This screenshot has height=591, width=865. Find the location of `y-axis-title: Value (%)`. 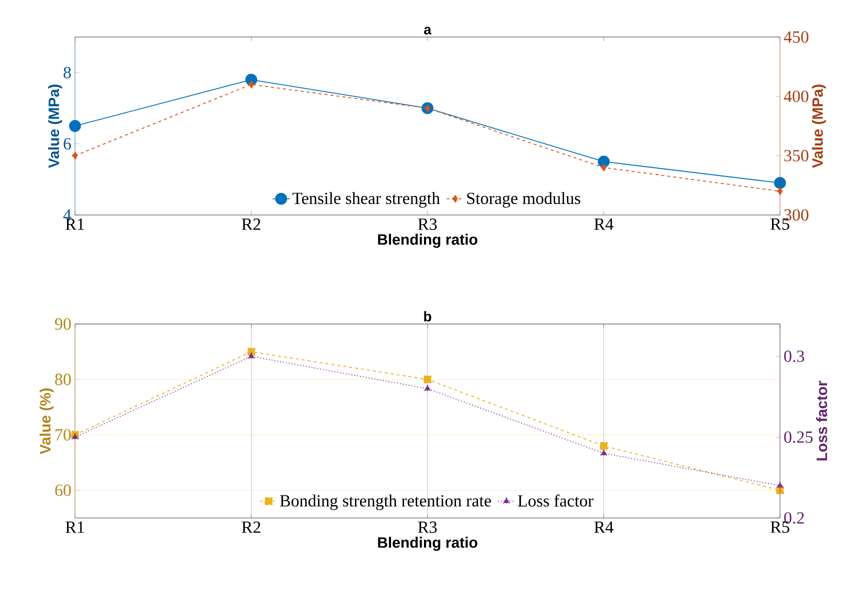

y-axis-title: Value (%) is located at coordinates (47, 421).